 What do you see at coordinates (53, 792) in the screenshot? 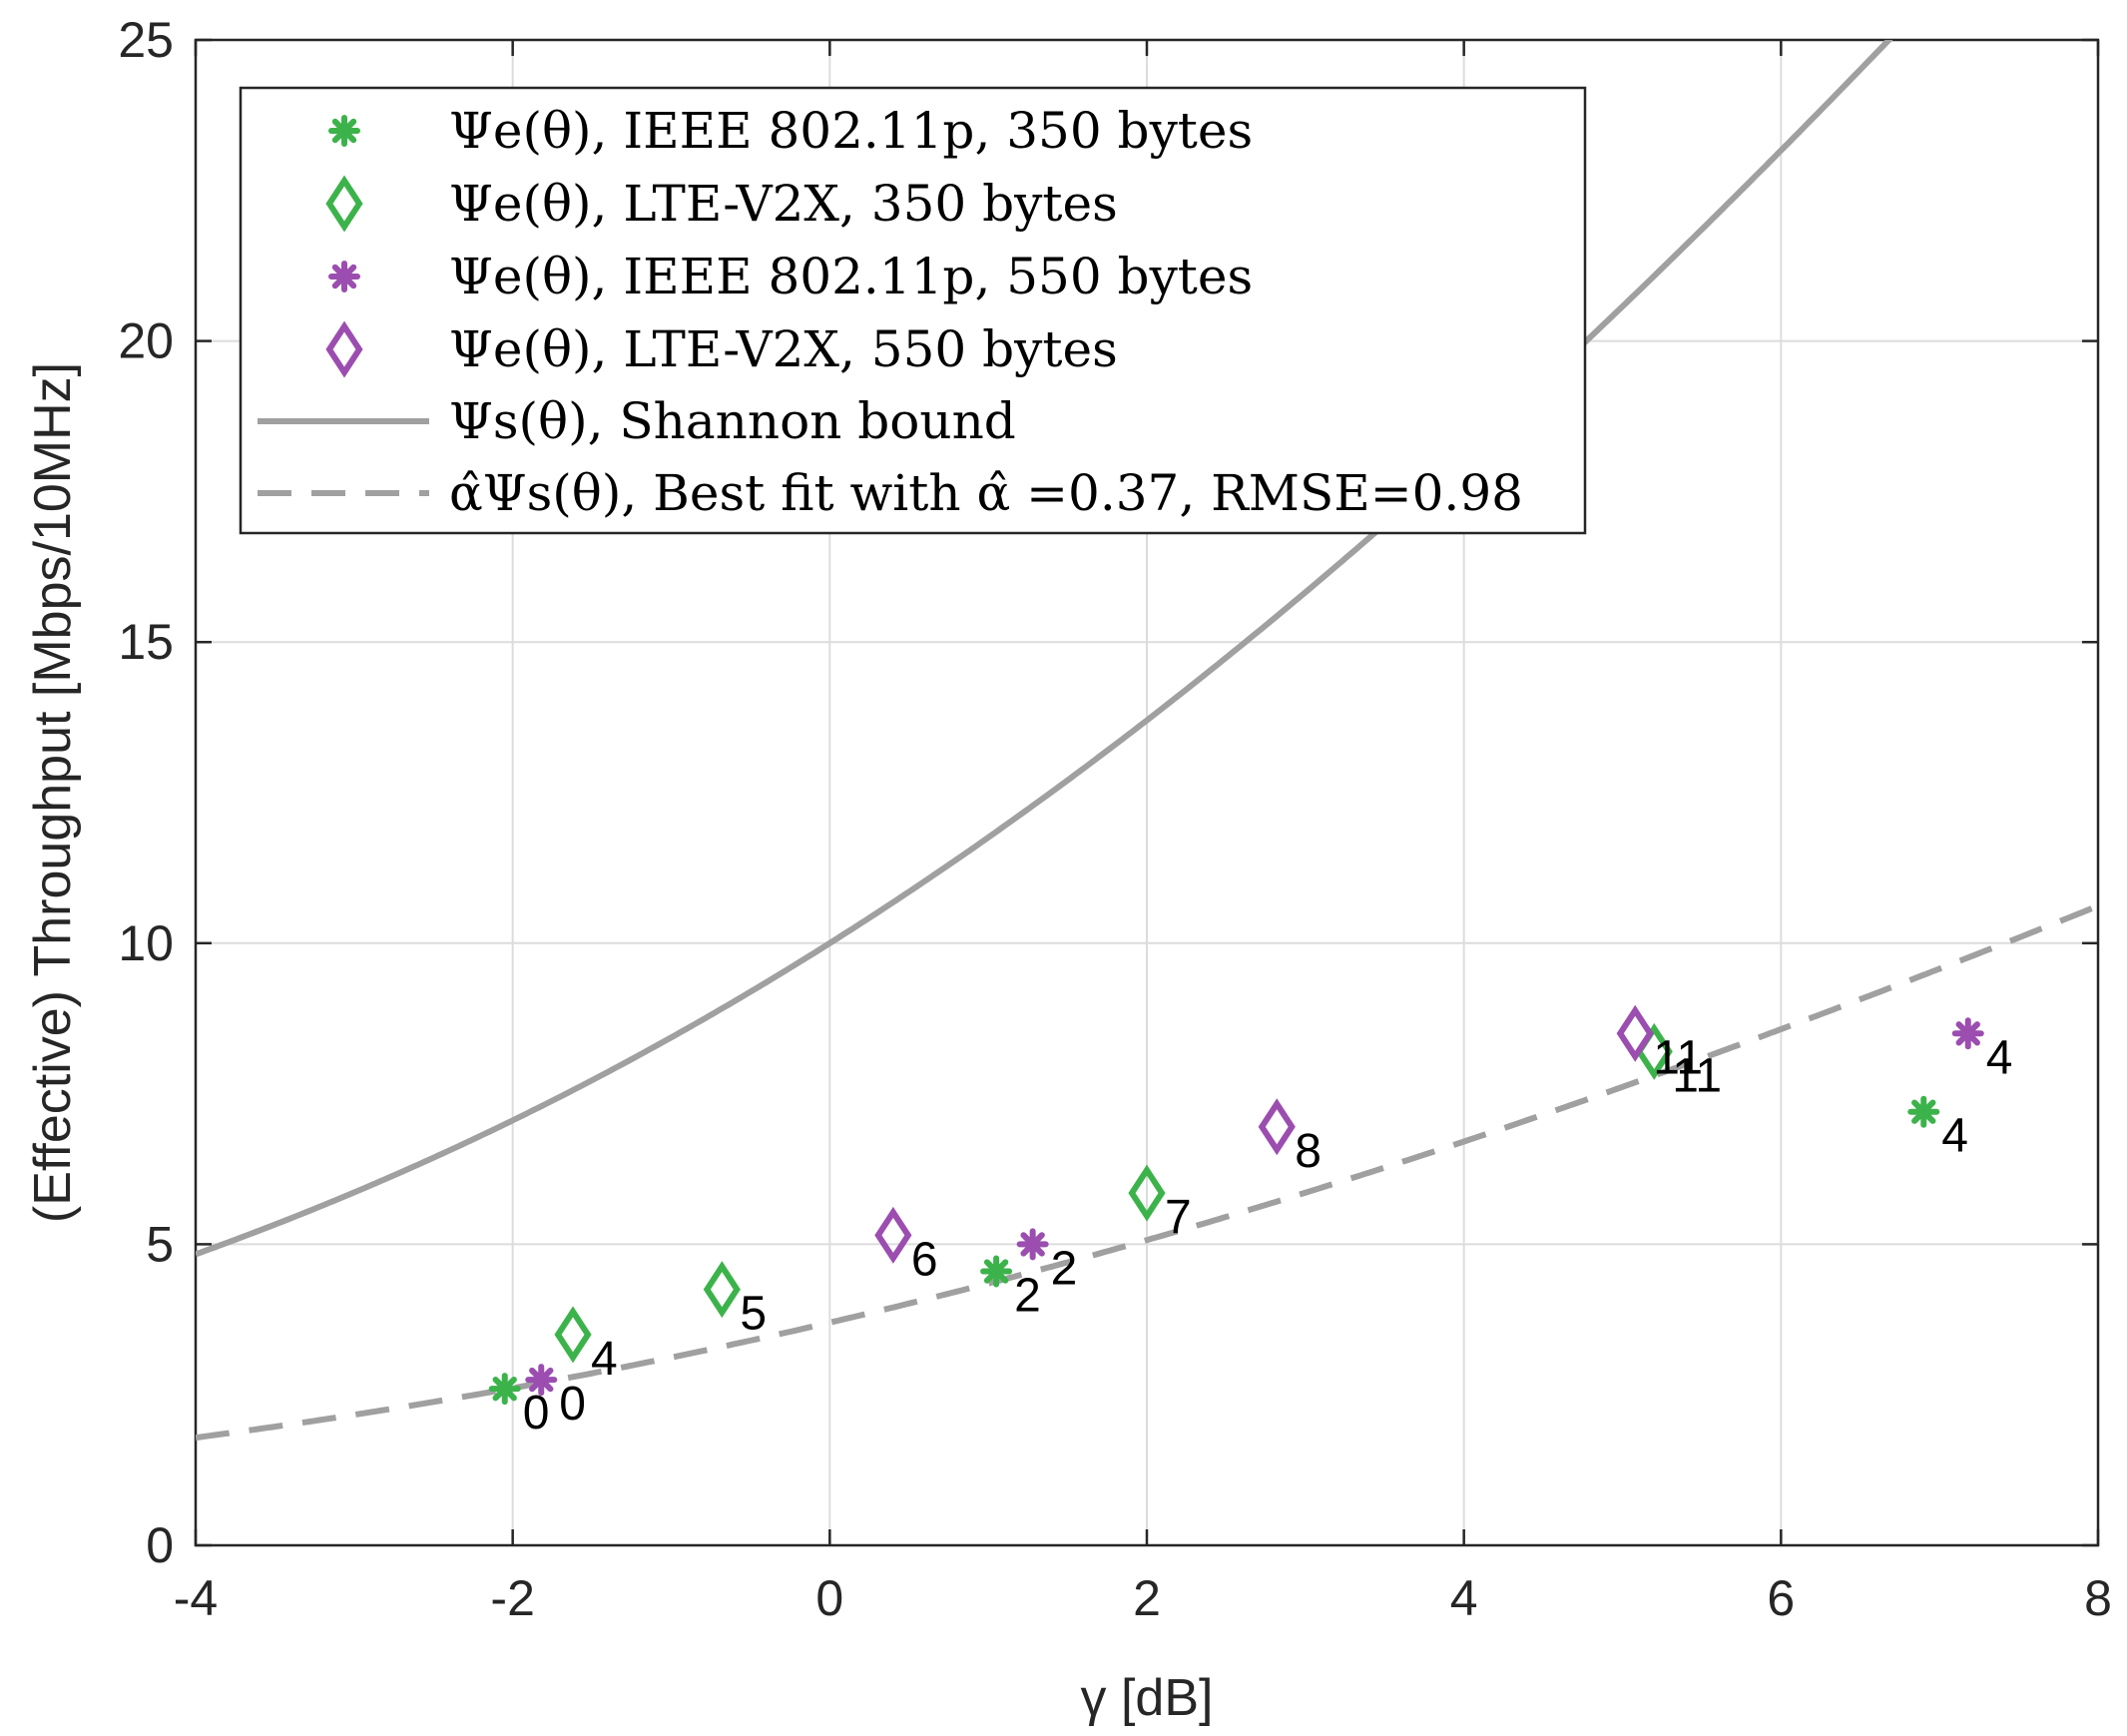
I see `y-axis-label: (Effective) Throughput [Mbps/10MHz]` at bounding box center [53, 792].